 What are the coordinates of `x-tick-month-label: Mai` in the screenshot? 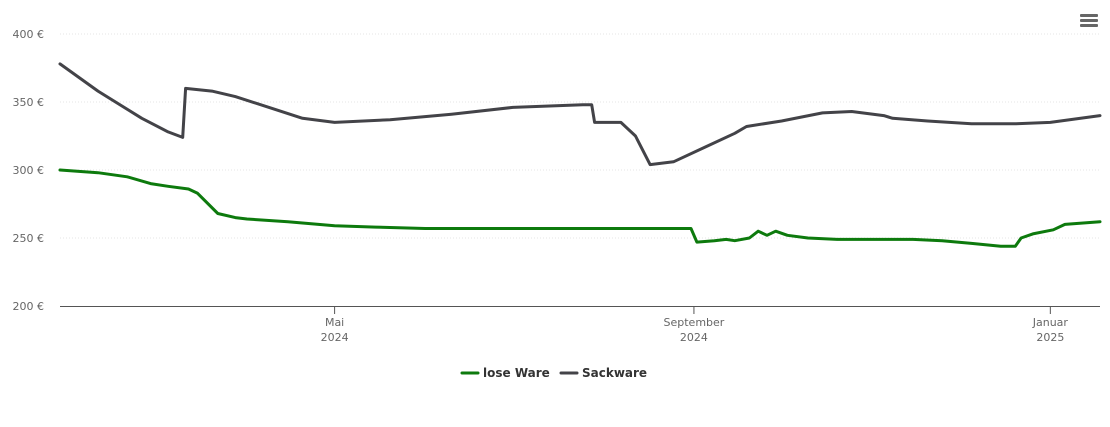 It's located at (334, 322).